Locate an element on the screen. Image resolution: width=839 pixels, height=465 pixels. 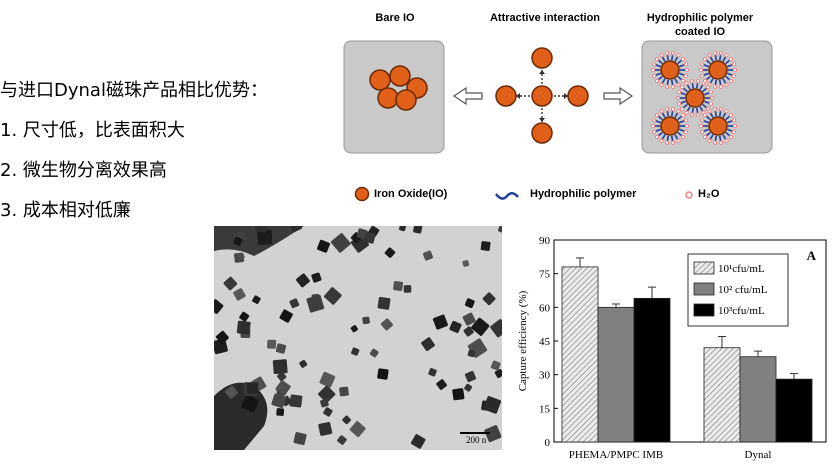
label-coated-io-line1: Hydrophilic polymer is located at coordinates (700, 18).